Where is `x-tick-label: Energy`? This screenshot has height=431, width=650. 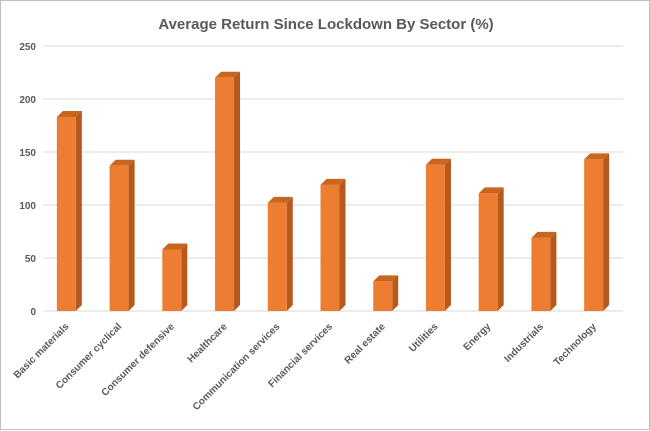
x-tick-label: Energy is located at coordinates (478, 337).